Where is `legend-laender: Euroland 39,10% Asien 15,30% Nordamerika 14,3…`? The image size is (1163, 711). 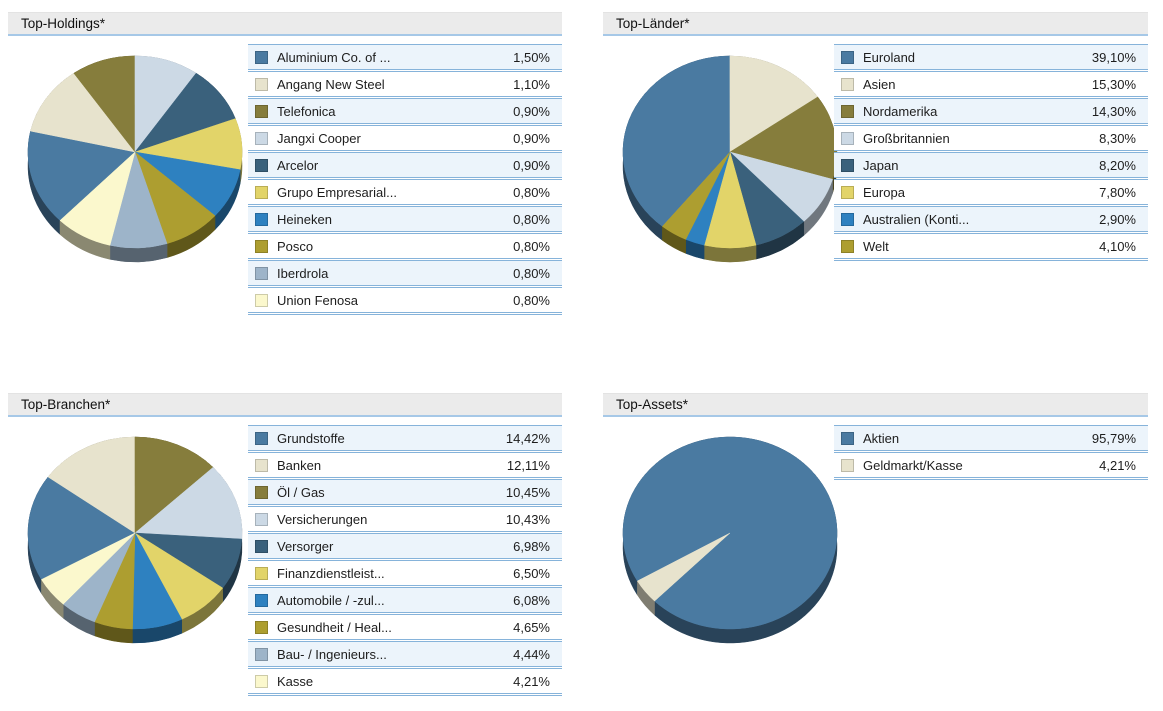 legend-laender: Euroland 39,10% Asien 15,30% Nordamerika 14,3… is located at coordinates (991, 152).